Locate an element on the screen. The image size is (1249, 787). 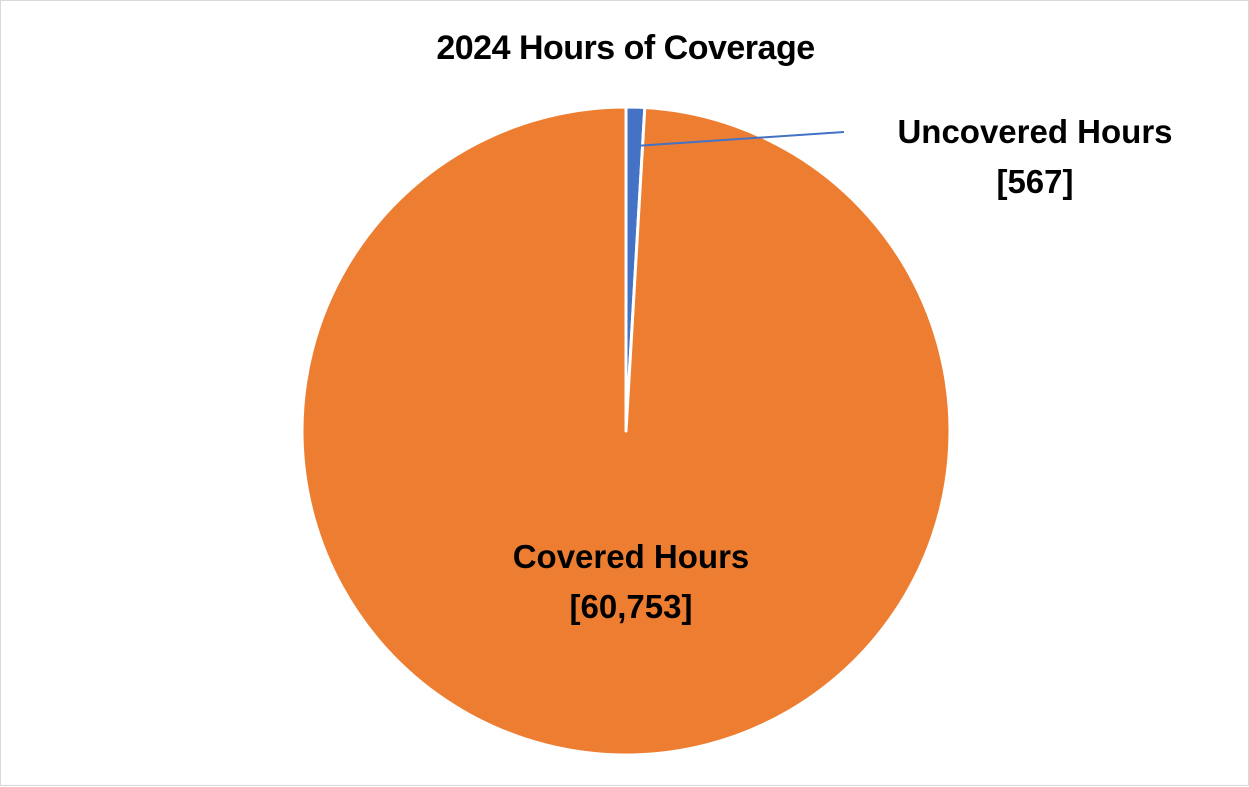
uncovered-hours-label: Uncovered Hours [567] is located at coordinates (1035, 157).